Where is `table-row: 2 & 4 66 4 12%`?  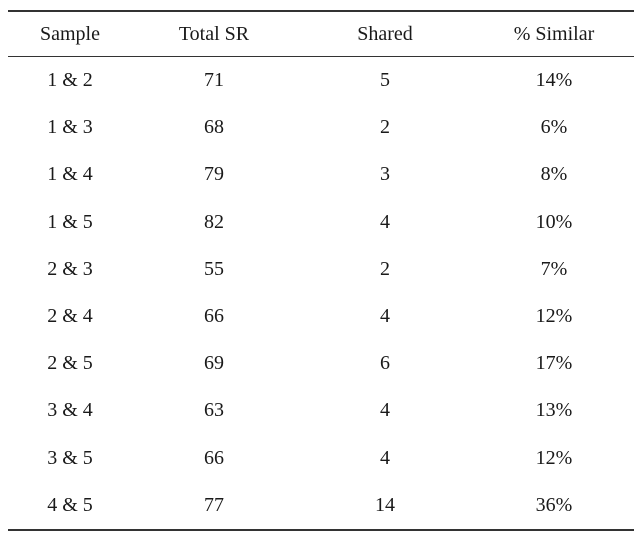 table-row: 2 & 4 66 4 12% is located at coordinates (321, 316).